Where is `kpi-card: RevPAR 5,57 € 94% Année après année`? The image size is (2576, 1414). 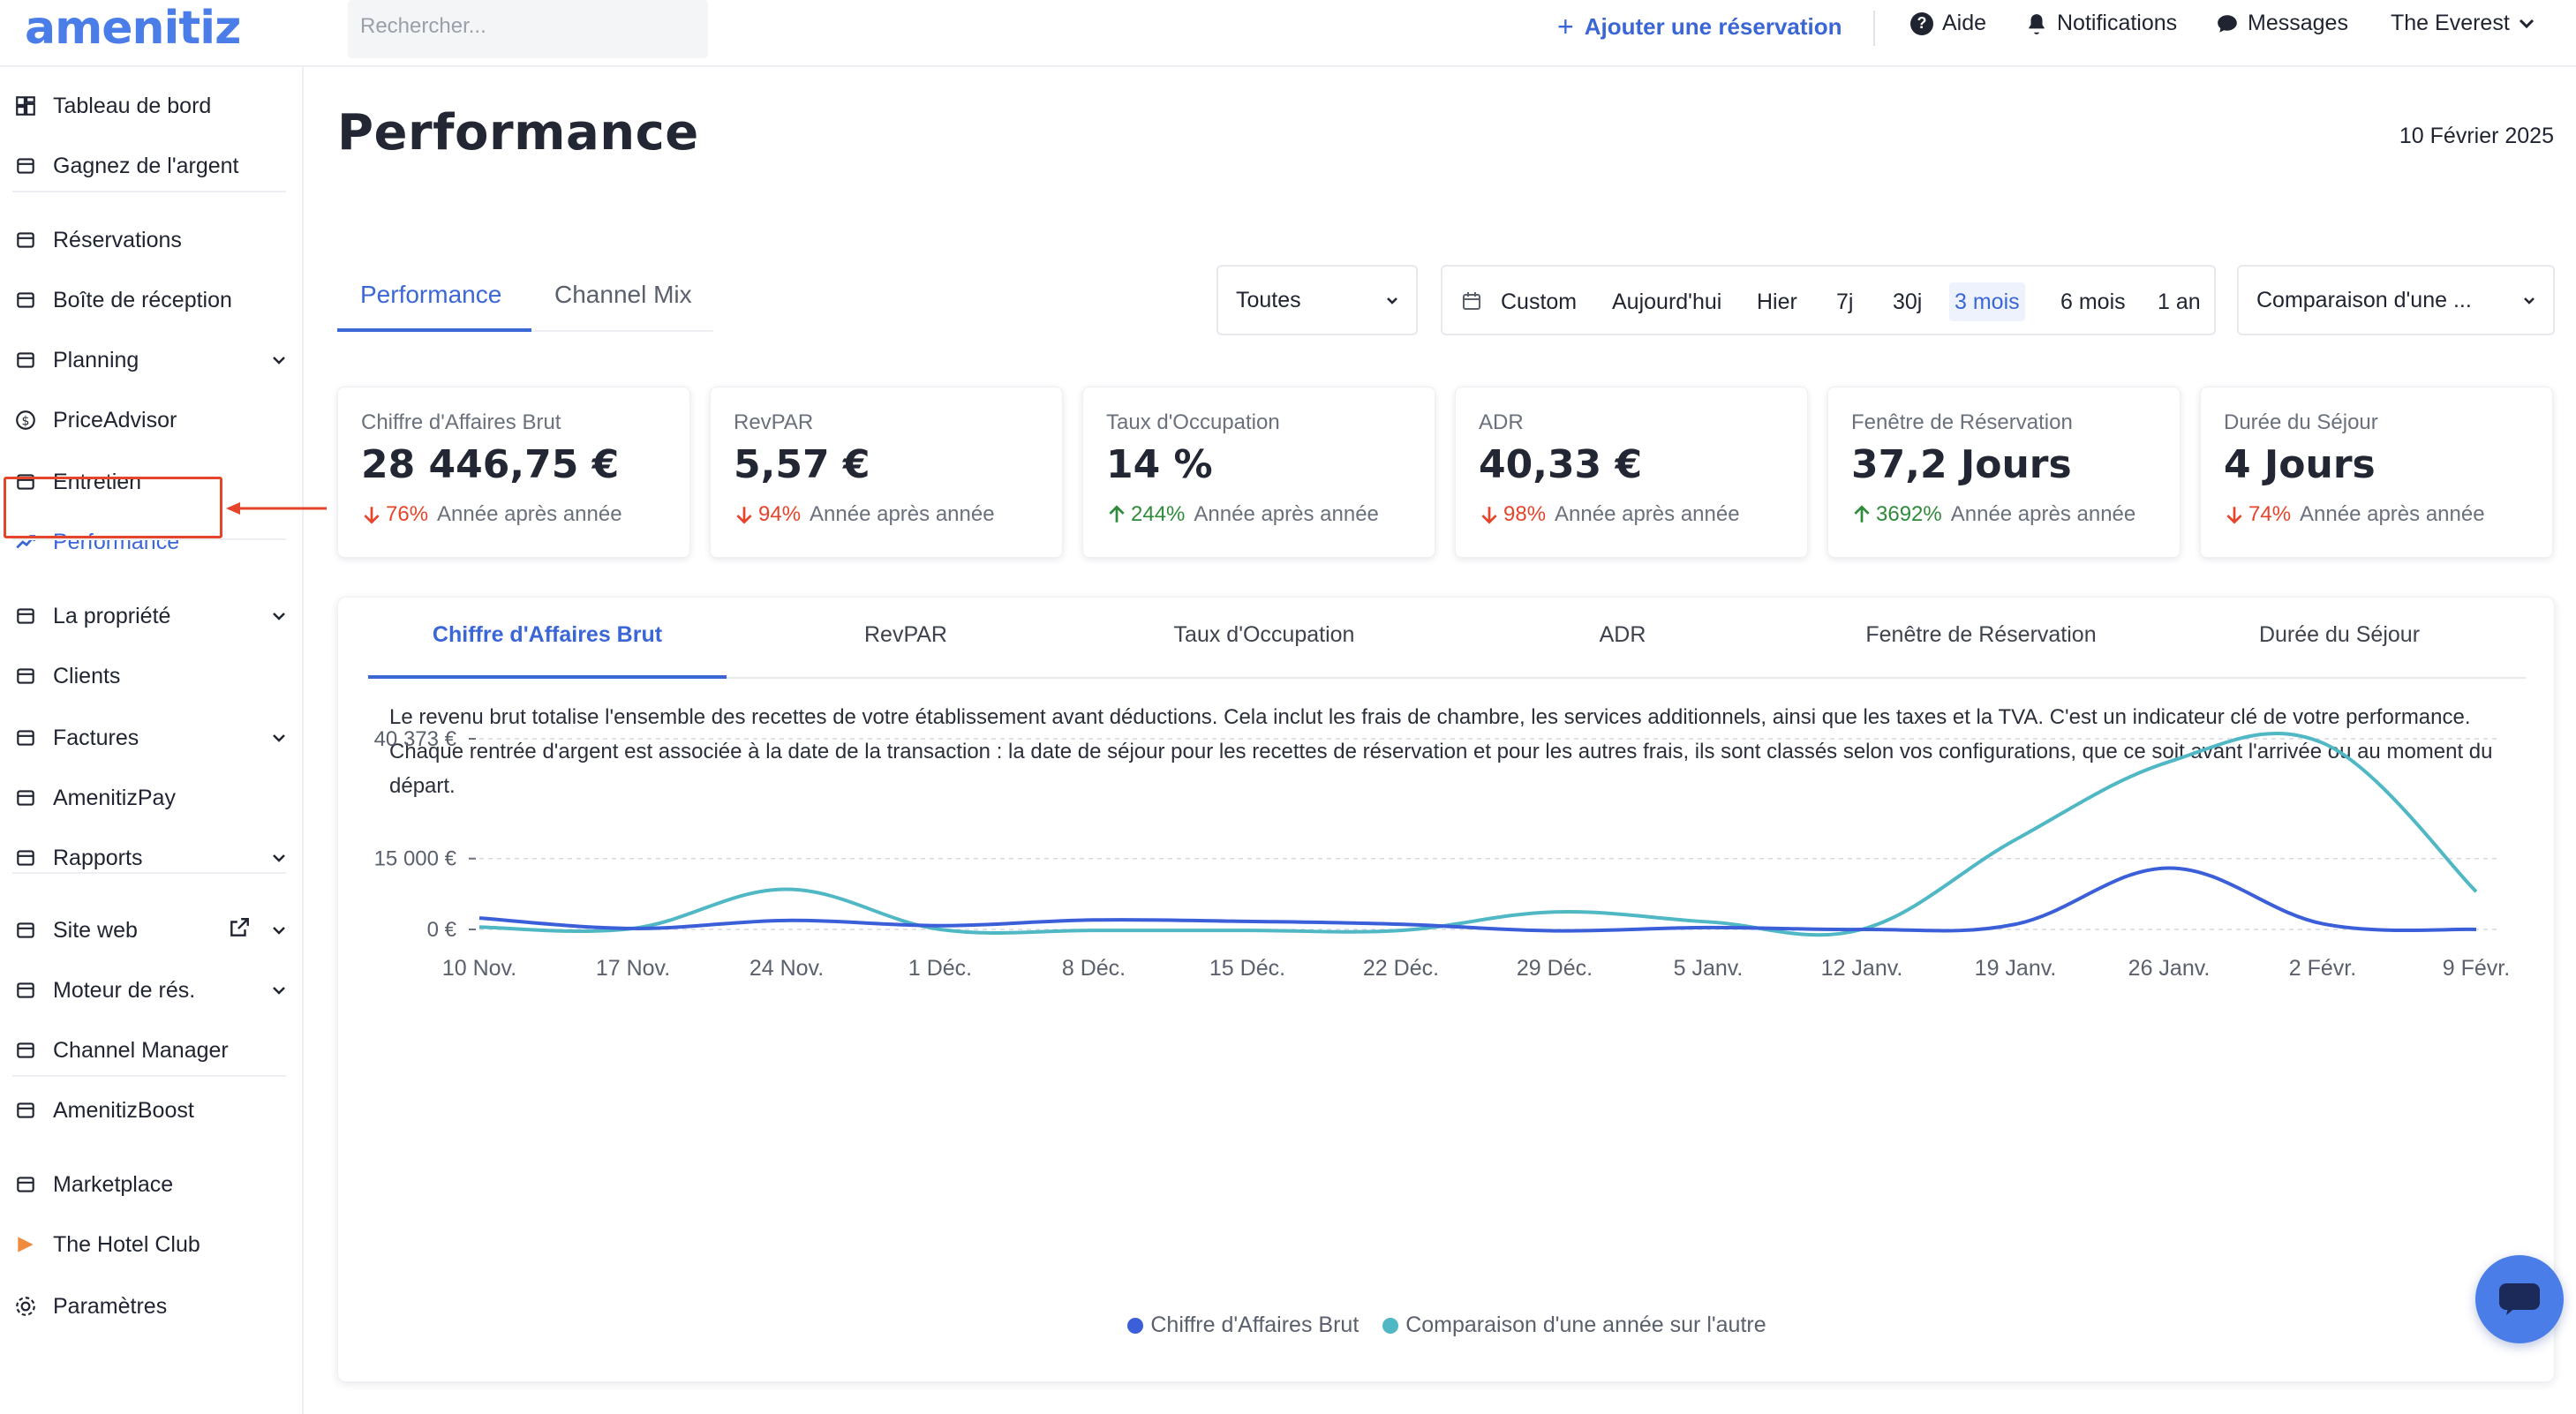
kpi-card: RevPAR 5,57 € 94% Année après année is located at coordinates (887, 472).